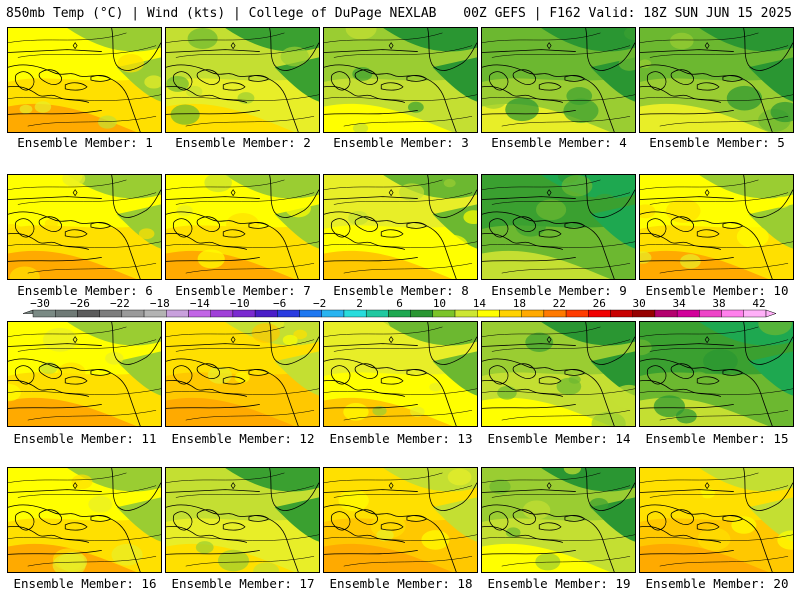 This screenshot has width=800, height=600. I want to click on ensemble-member-label: Ensemble Member: 3, so click(401, 142).